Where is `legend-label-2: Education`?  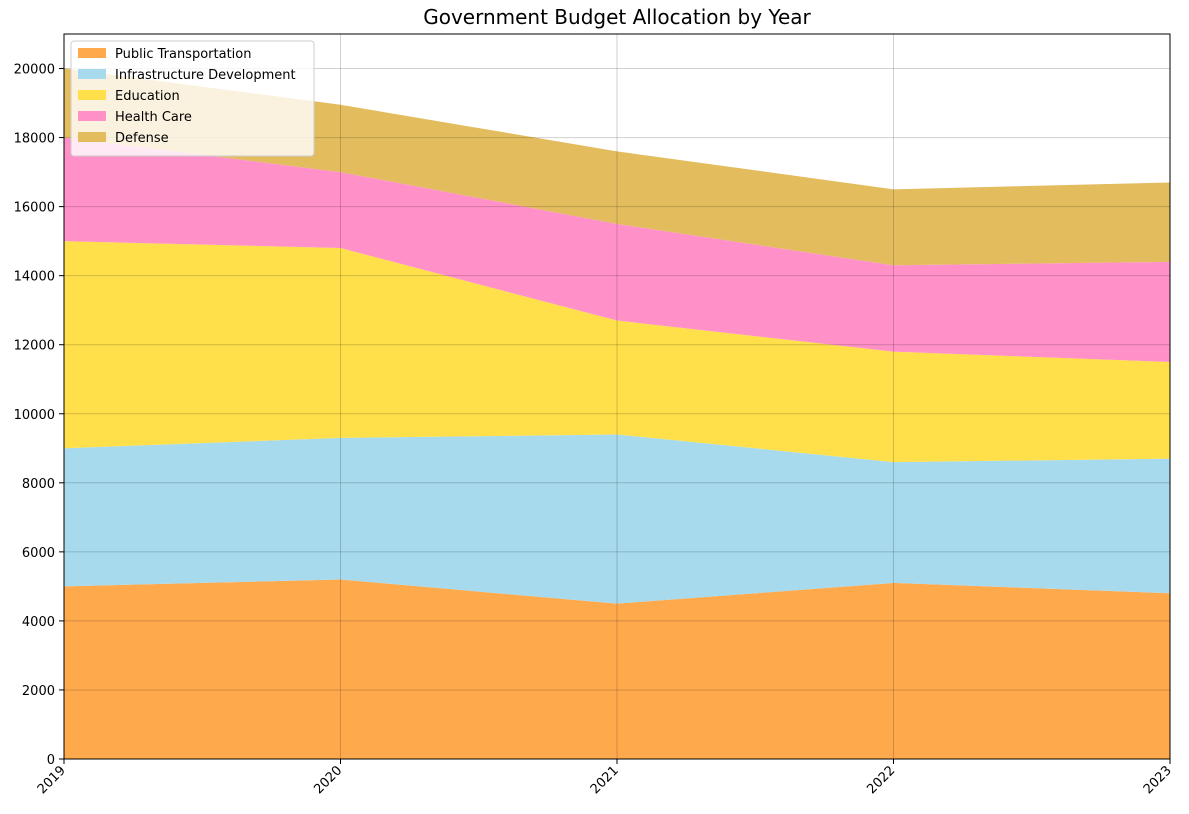
legend-label-2: Education is located at coordinates (147, 96).